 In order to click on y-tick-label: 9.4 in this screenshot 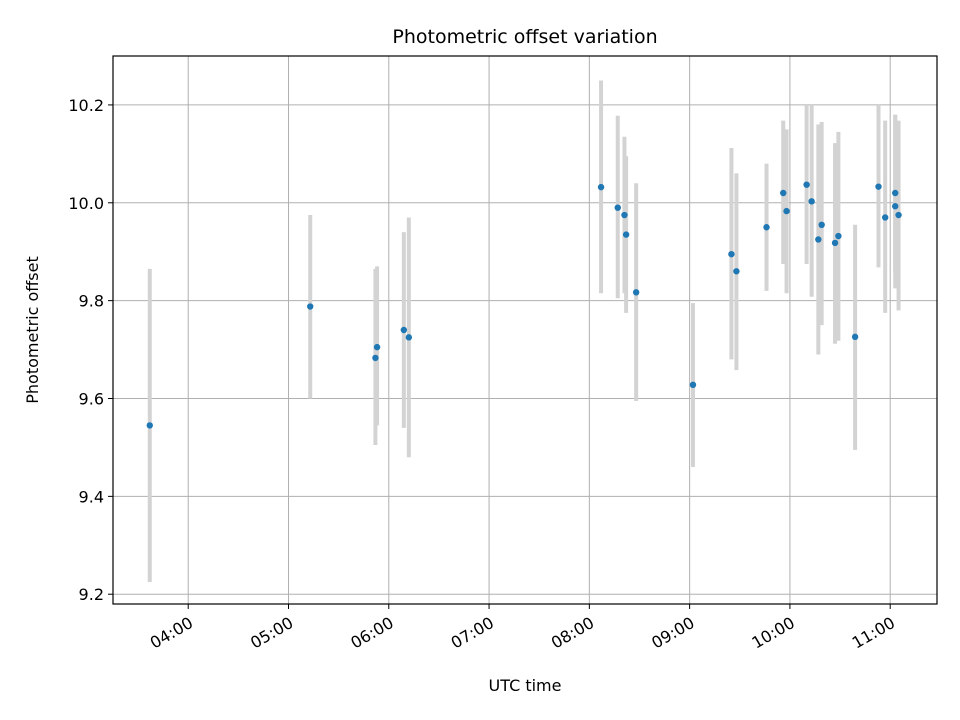, I will do `click(91, 496)`.